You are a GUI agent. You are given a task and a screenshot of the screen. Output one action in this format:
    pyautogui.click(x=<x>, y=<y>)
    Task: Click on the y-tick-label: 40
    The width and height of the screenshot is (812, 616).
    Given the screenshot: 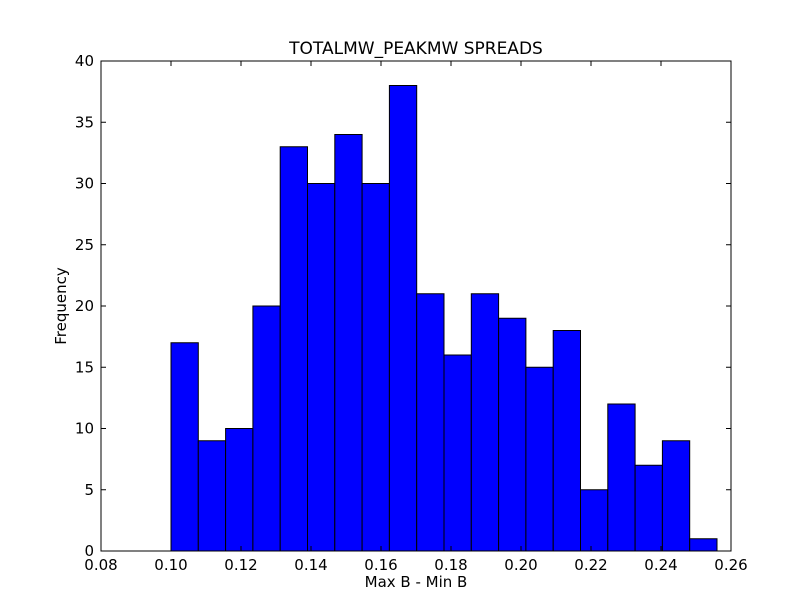 What is the action you would take?
    pyautogui.click(x=84, y=61)
    